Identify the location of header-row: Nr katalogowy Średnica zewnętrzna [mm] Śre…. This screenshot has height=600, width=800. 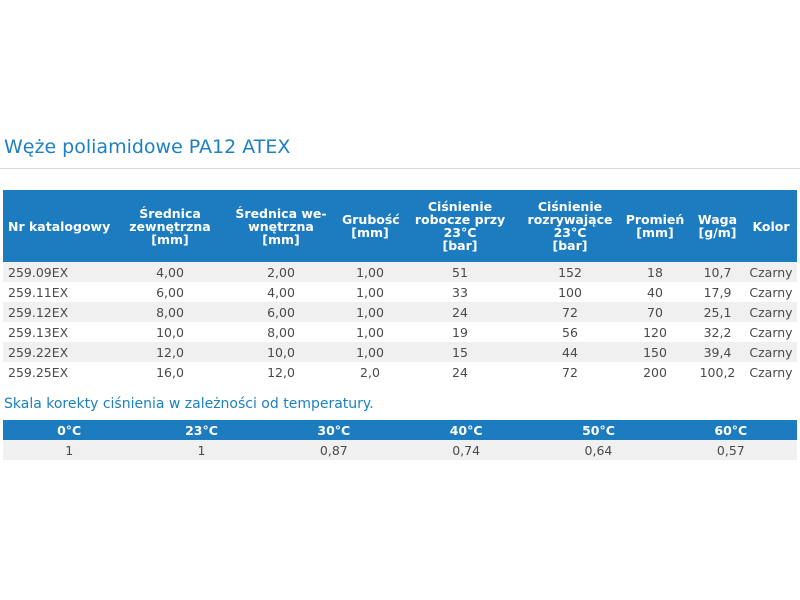
(400, 226).